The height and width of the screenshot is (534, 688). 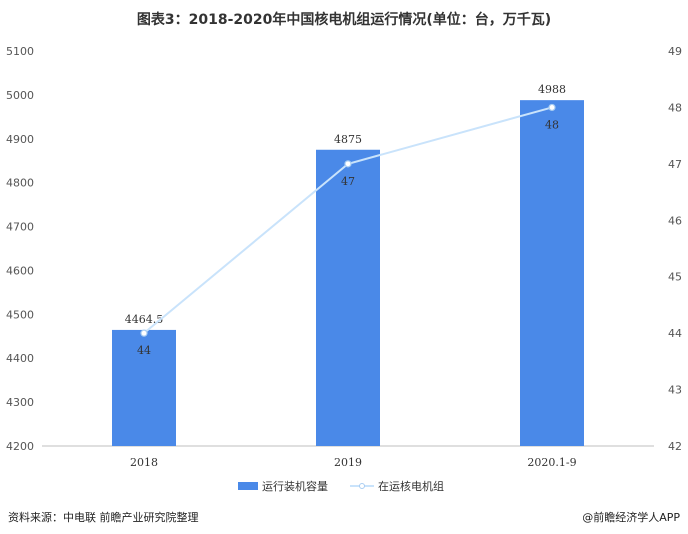 What do you see at coordinates (675, 390) in the screenshot?
I see `y-right-tick-label: 43` at bounding box center [675, 390].